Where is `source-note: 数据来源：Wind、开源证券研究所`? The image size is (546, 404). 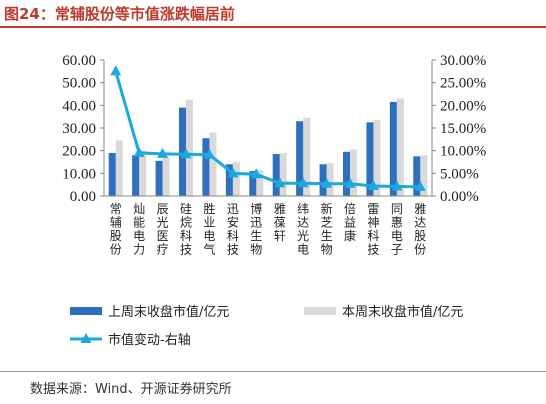 source-note: 数据来源：Wind、开源证券研究所 is located at coordinates (131, 389).